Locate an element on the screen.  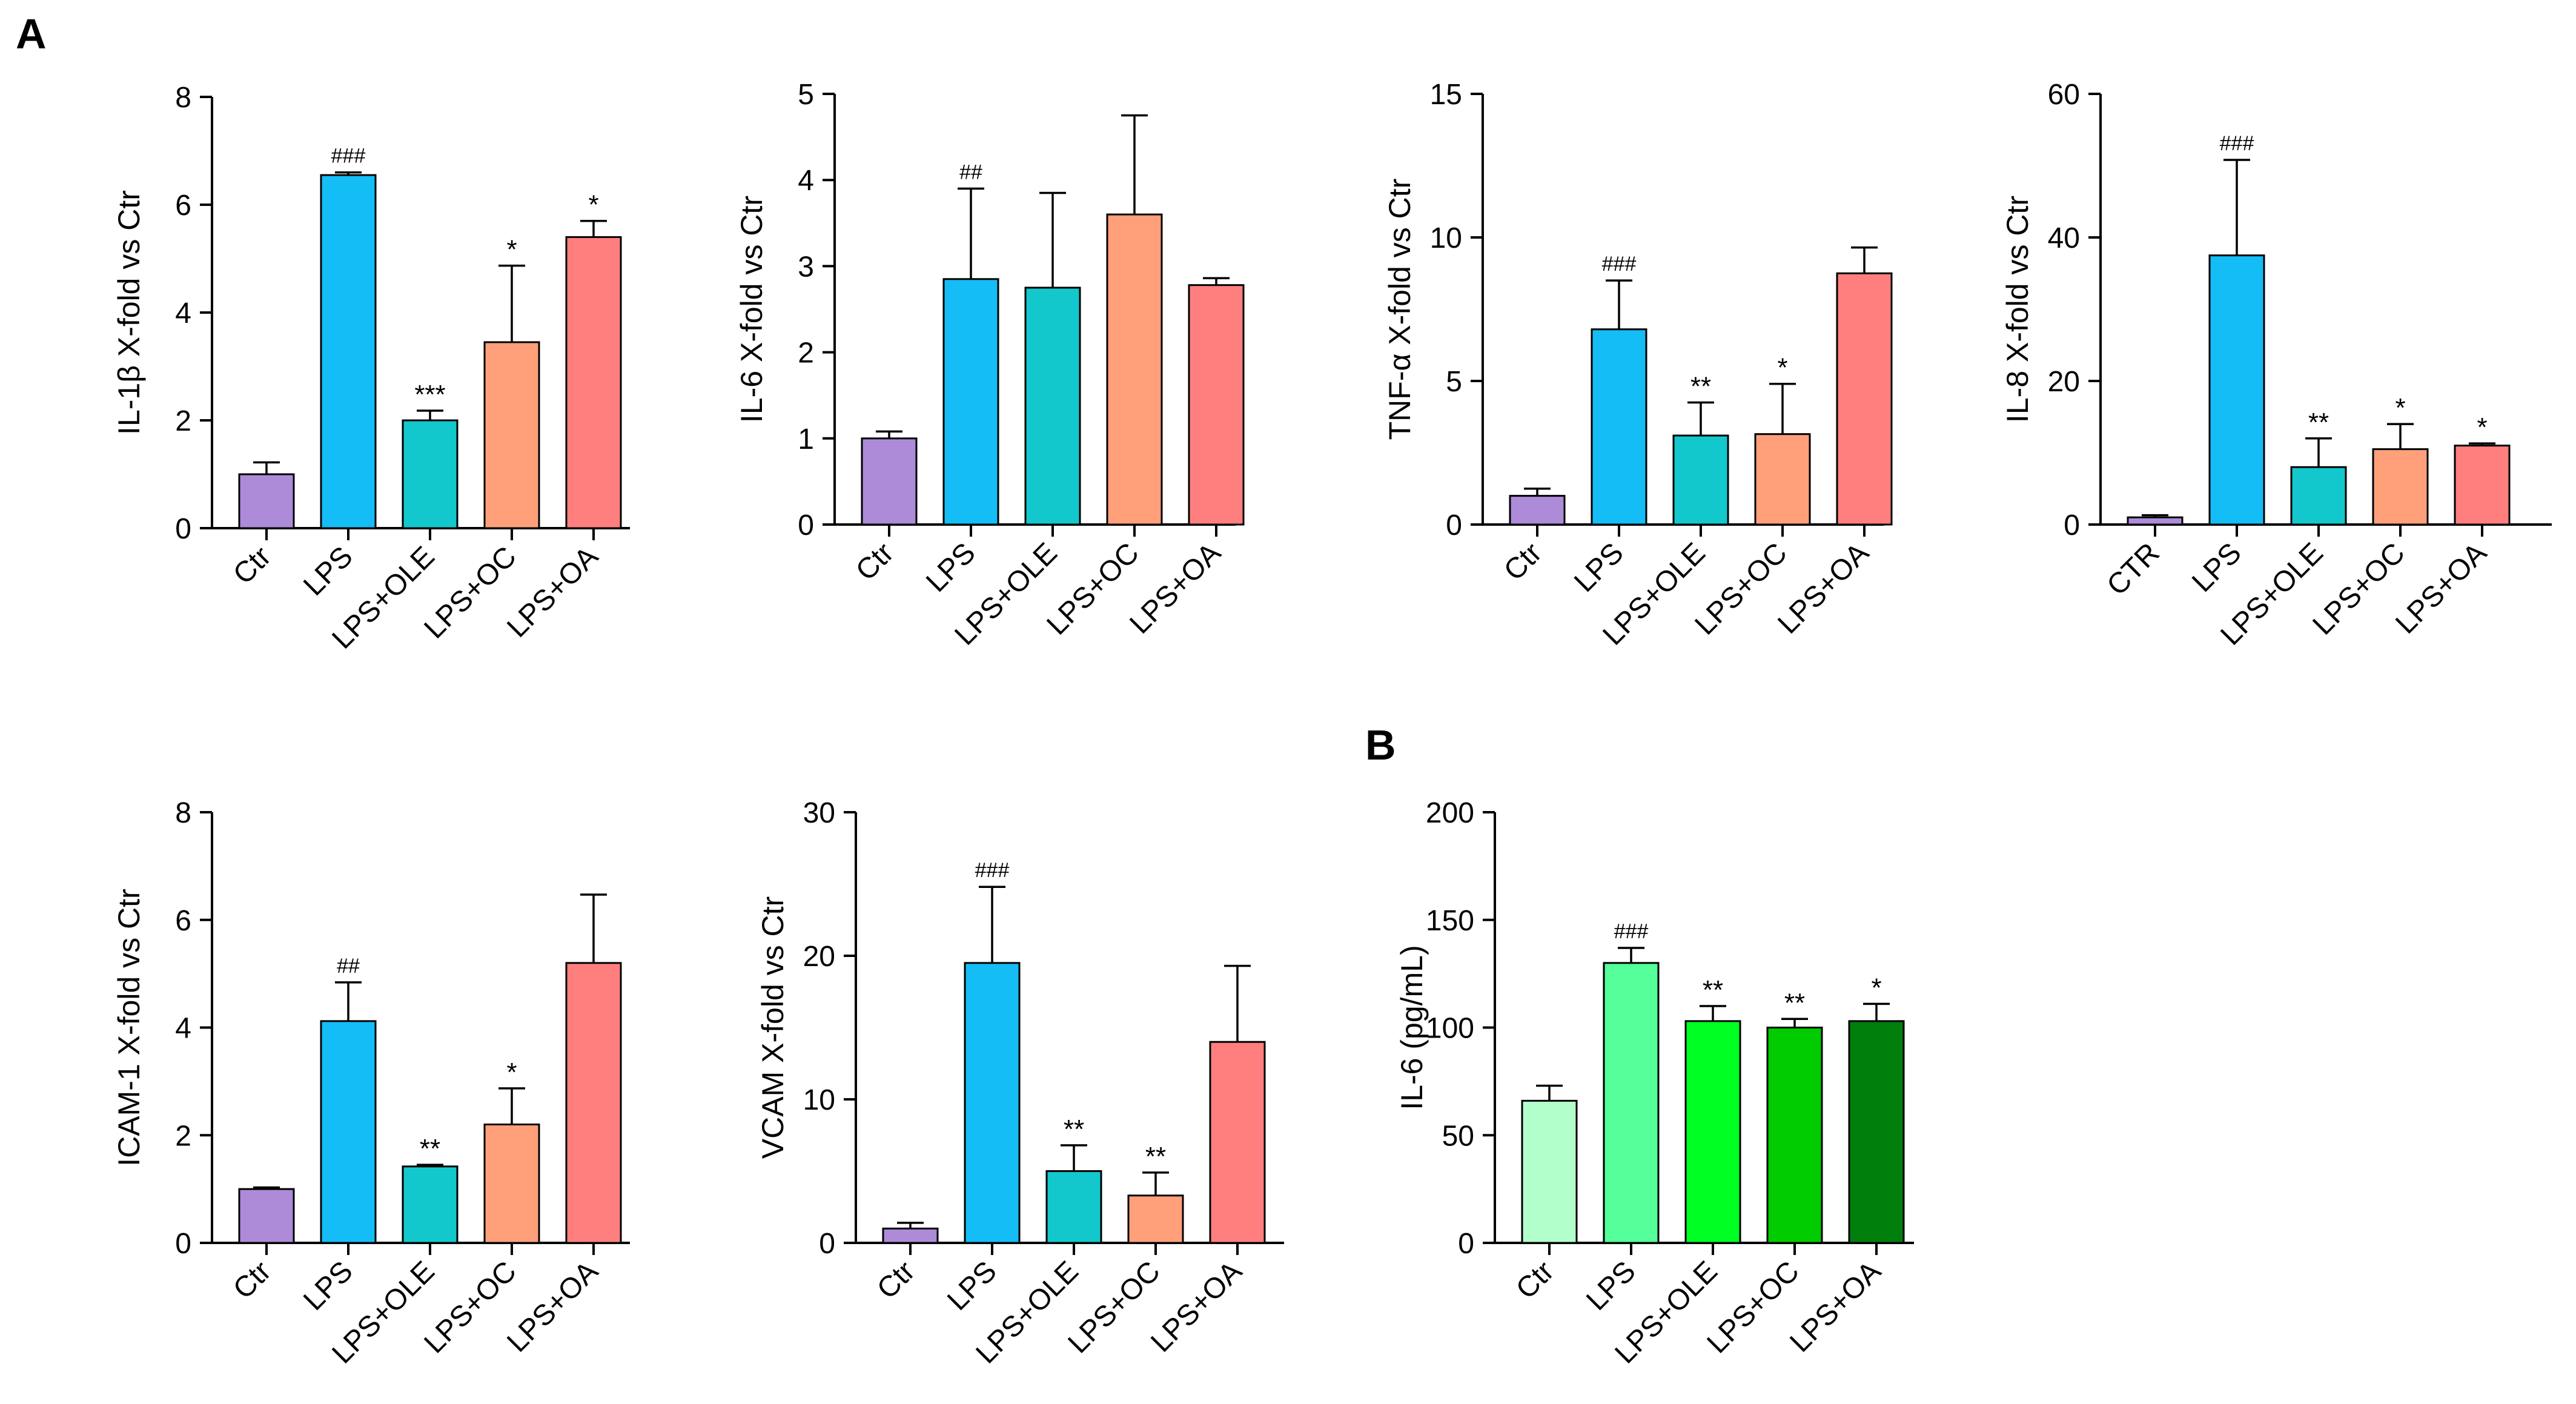
y-tick-label: 1 is located at coordinates (806, 439).